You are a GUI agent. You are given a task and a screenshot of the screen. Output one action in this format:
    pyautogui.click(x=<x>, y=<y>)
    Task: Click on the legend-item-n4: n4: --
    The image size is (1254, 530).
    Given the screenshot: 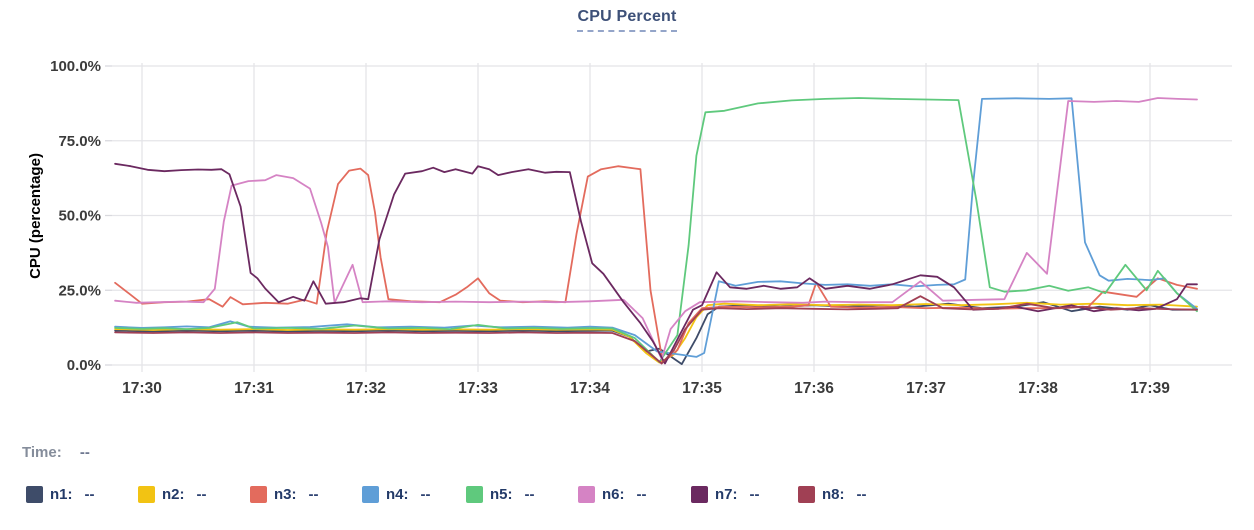 What is the action you would take?
    pyautogui.click(x=396, y=494)
    